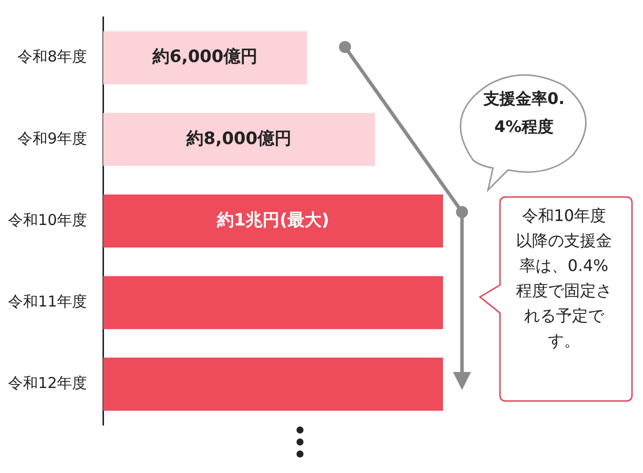 Image resolution: width=643 pixels, height=473 pixels. What do you see at coordinates (524, 113) in the screenshot?
I see `text: 支援金率0.4%程度` at bounding box center [524, 113].